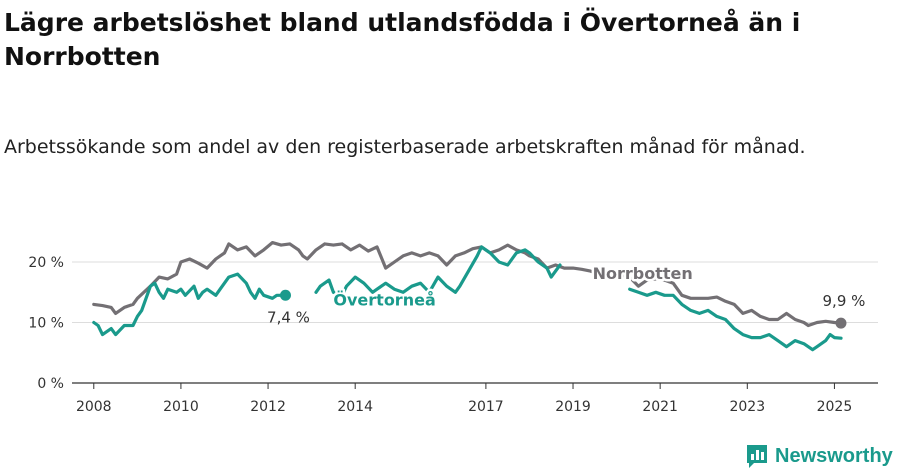 The width and height of the screenshot is (900, 474). What do you see at coordinates (660, 407) in the screenshot?
I see `x-tick-label: 2021` at bounding box center [660, 407].